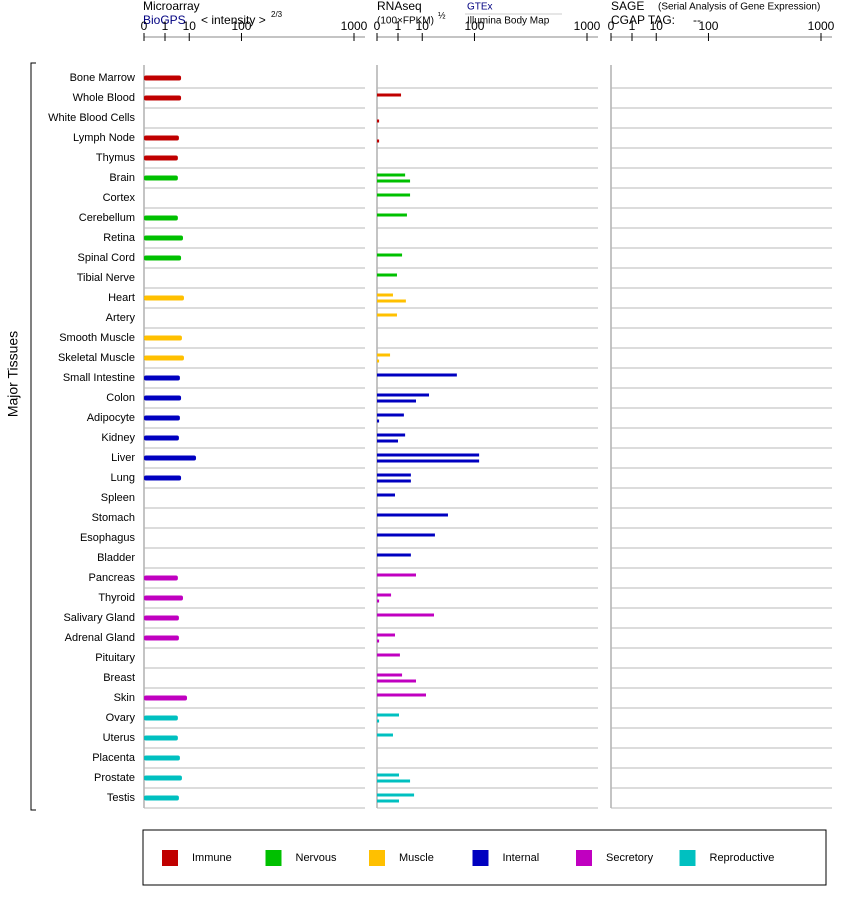  I want to click on y-tick-label: Thyroid, so click(116, 598).